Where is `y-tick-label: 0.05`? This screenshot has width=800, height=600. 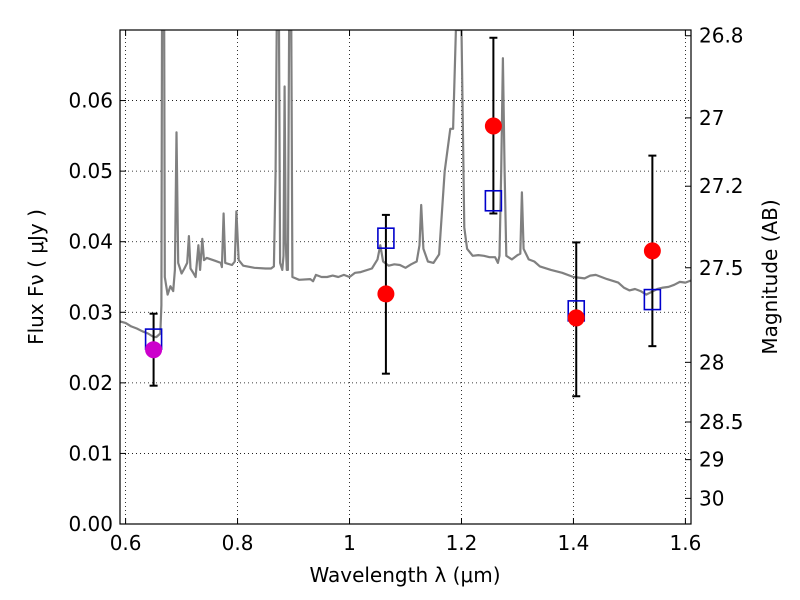 y-tick-label: 0.05 is located at coordinates (90, 171).